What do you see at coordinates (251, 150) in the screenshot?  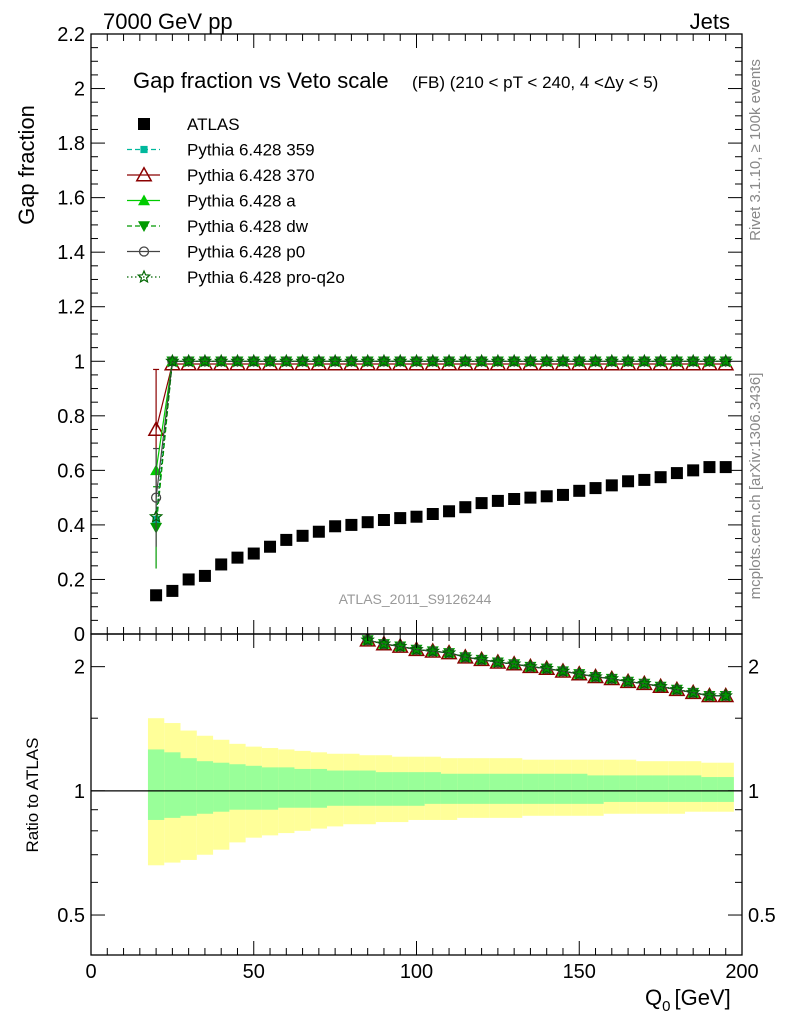 I see `legend-label: Pythia 6.428 359` at bounding box center [251, 150].